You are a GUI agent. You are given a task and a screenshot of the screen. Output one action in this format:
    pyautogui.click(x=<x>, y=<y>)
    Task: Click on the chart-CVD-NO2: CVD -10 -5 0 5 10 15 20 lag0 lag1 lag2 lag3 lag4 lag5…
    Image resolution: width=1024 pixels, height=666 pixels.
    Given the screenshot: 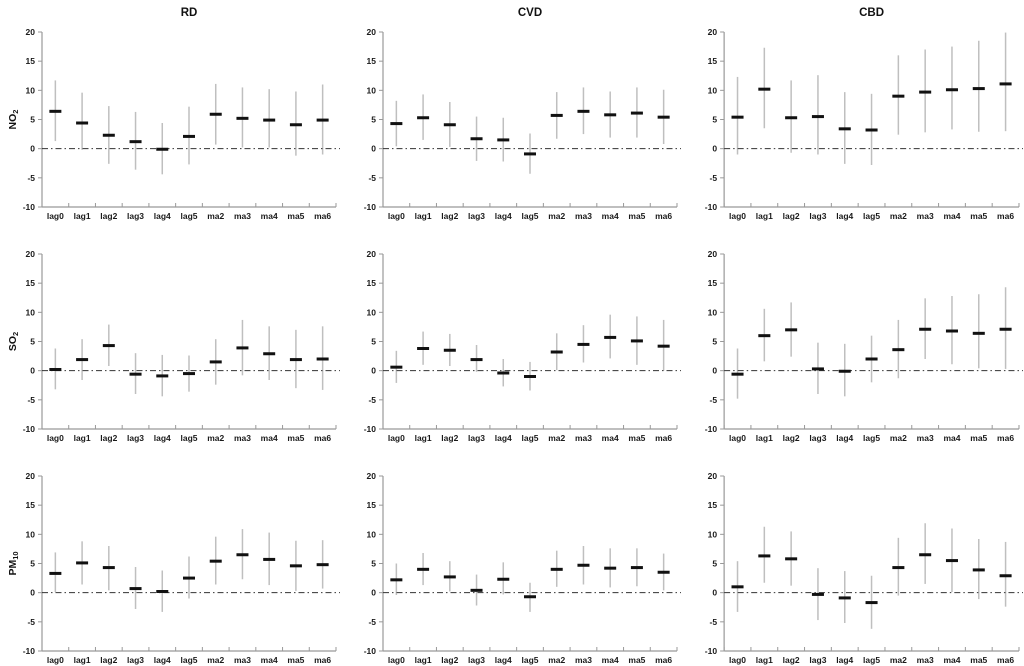 What is the action you would take?
    pyautogui.click(x=522, y=114)
    